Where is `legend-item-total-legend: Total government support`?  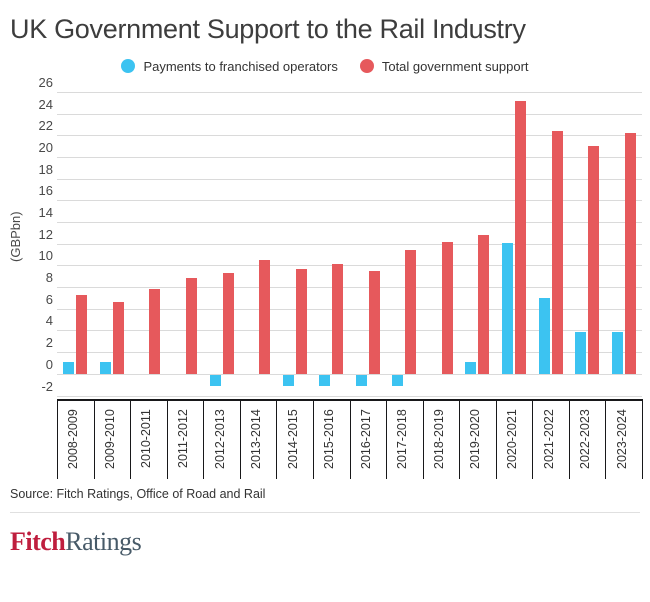
legend-item-total-legend: Total government support is located at coordinates (444, 66).